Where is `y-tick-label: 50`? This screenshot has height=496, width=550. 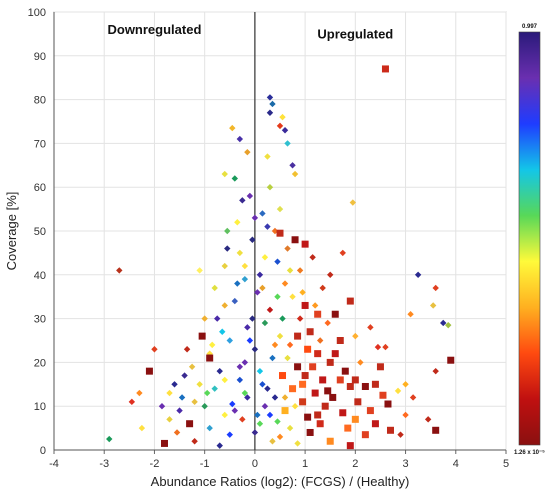 y-tick-label: 50 is located at coordinates (40, 232).